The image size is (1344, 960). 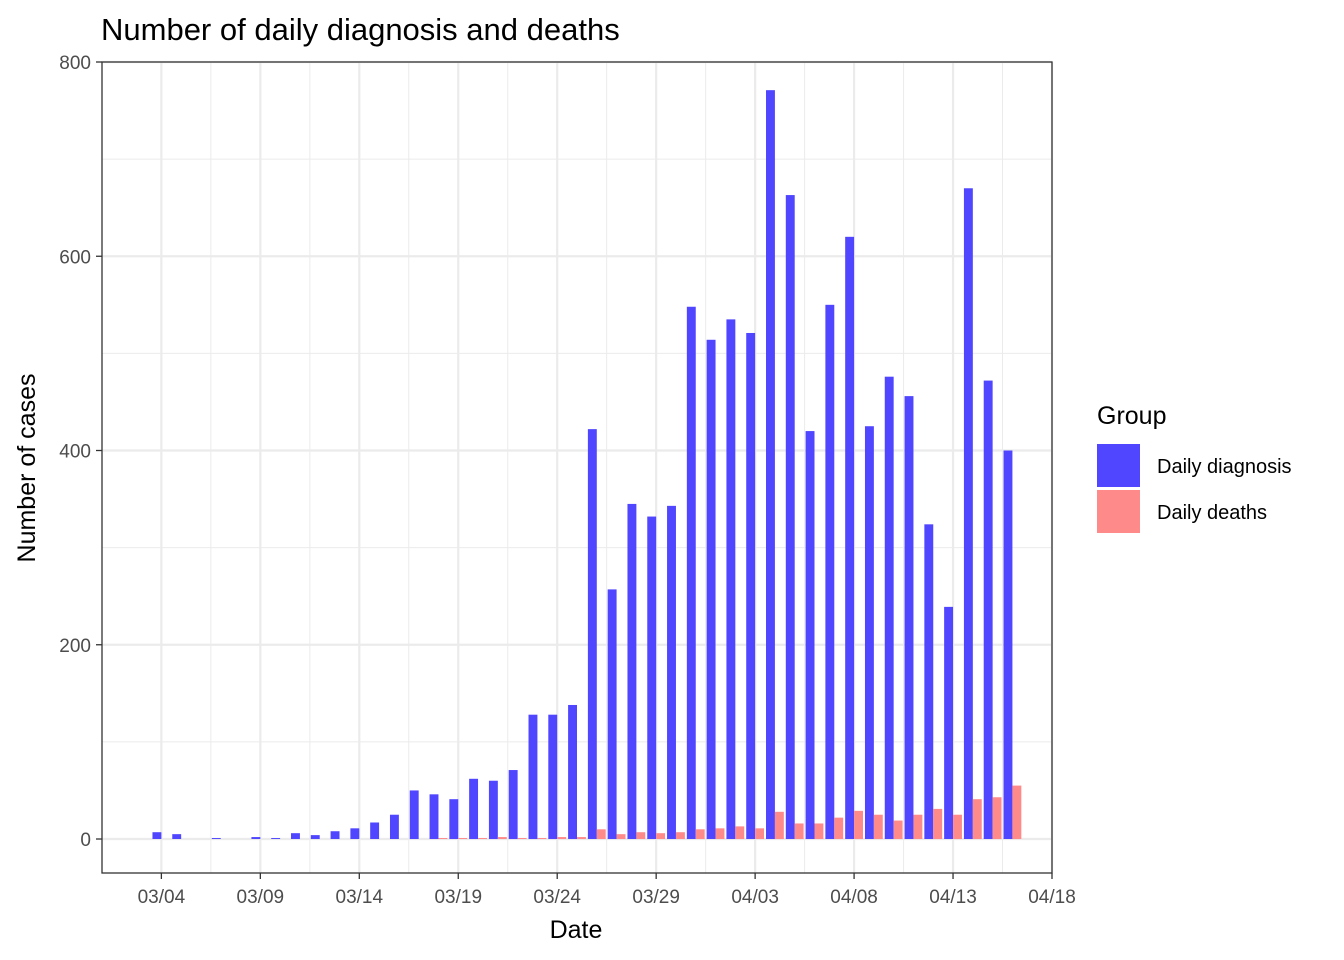 What do you see at coordinates (162, 897) in the screenshot?
I see `x-tick-label: 03/04` at bounding box center [162, 897].